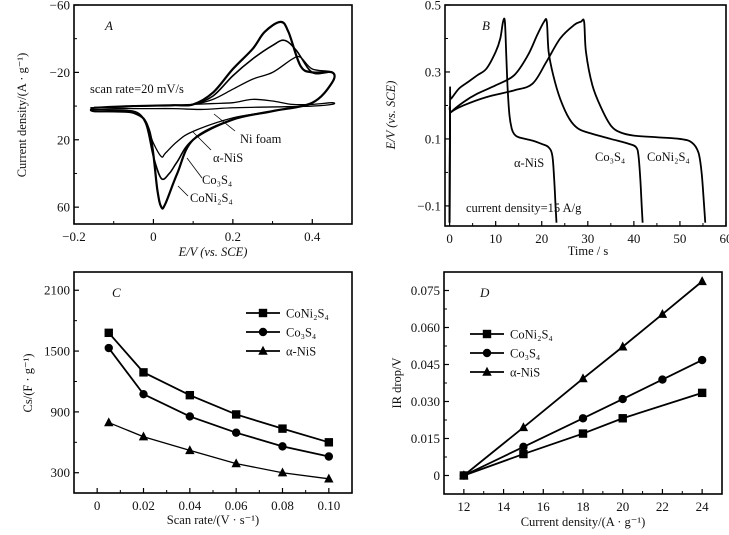 The image size is (729, 535). I want to click on panel-a-curves, so click(212, 115).